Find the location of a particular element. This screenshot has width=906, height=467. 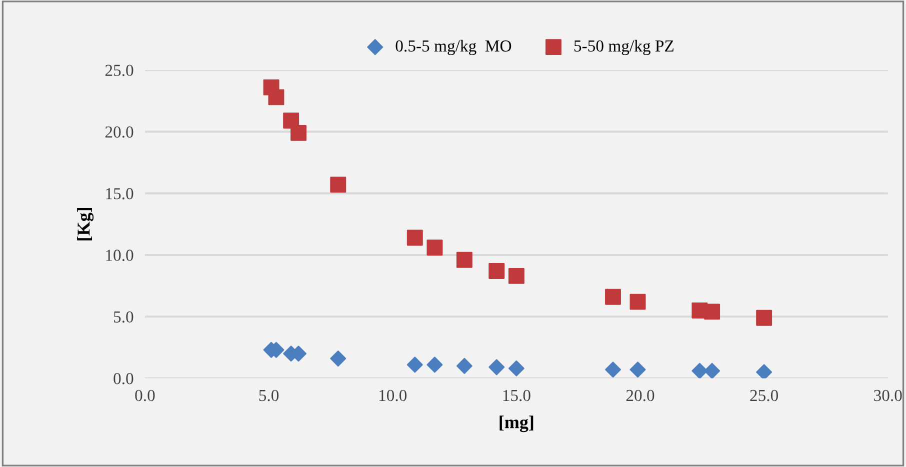

x-axis-title: [mg] is located at coordinates (517, 424).